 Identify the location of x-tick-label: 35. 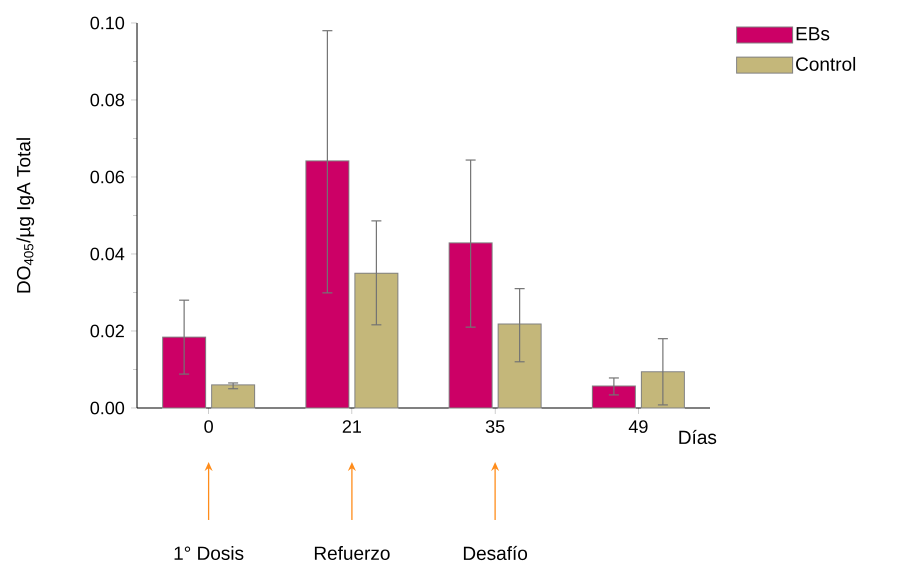
(495, 426).